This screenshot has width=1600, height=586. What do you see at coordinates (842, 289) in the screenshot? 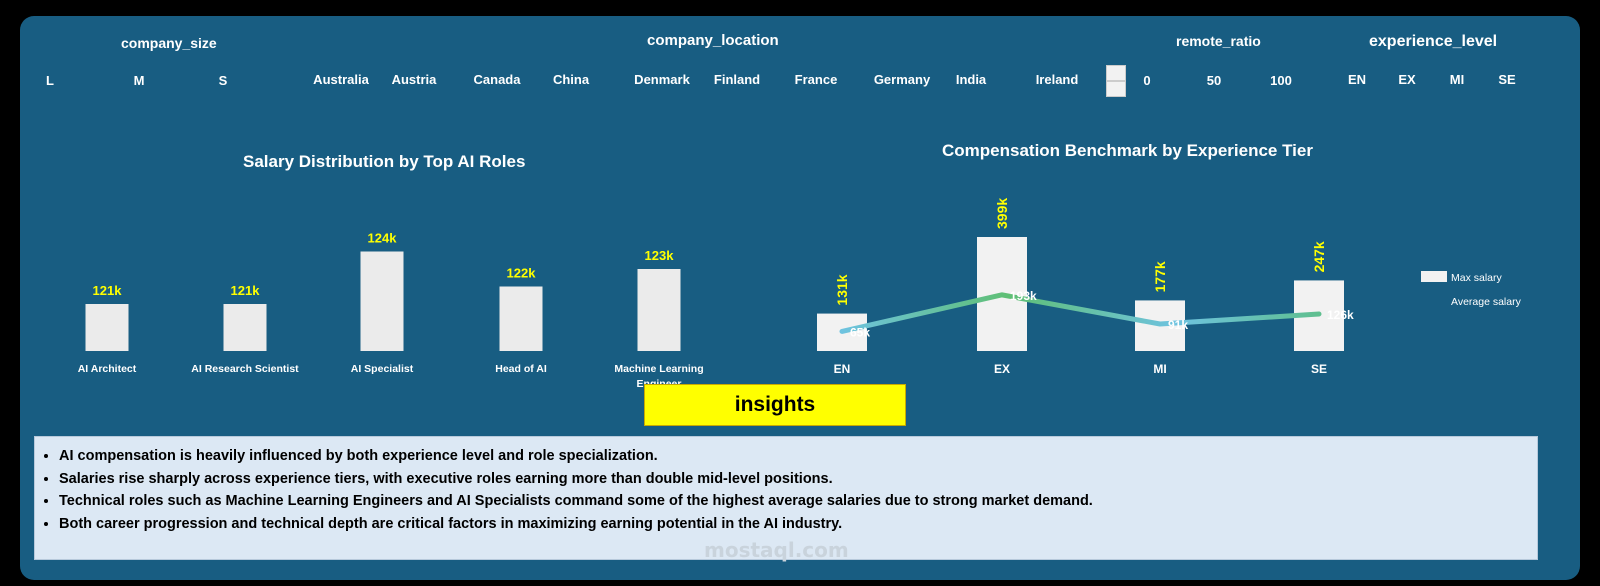
I see `max-salary-label: 131k` at bounding box center [842, 289].